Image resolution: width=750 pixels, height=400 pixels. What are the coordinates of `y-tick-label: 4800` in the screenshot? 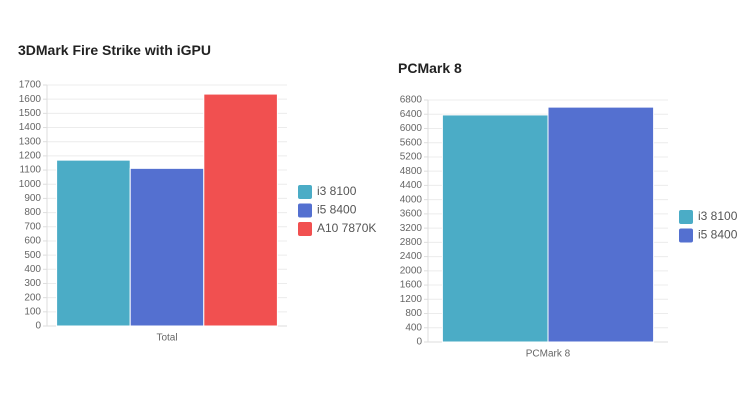 It's located at (411, 171).